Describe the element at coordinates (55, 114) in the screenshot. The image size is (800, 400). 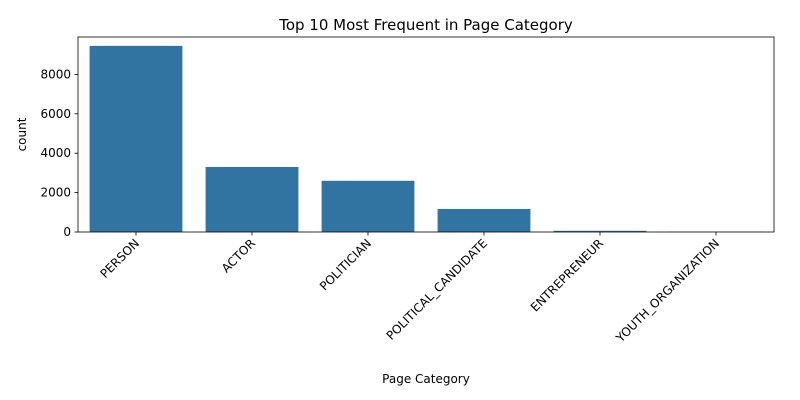
I see `y-tick-label: 6000` at that location.